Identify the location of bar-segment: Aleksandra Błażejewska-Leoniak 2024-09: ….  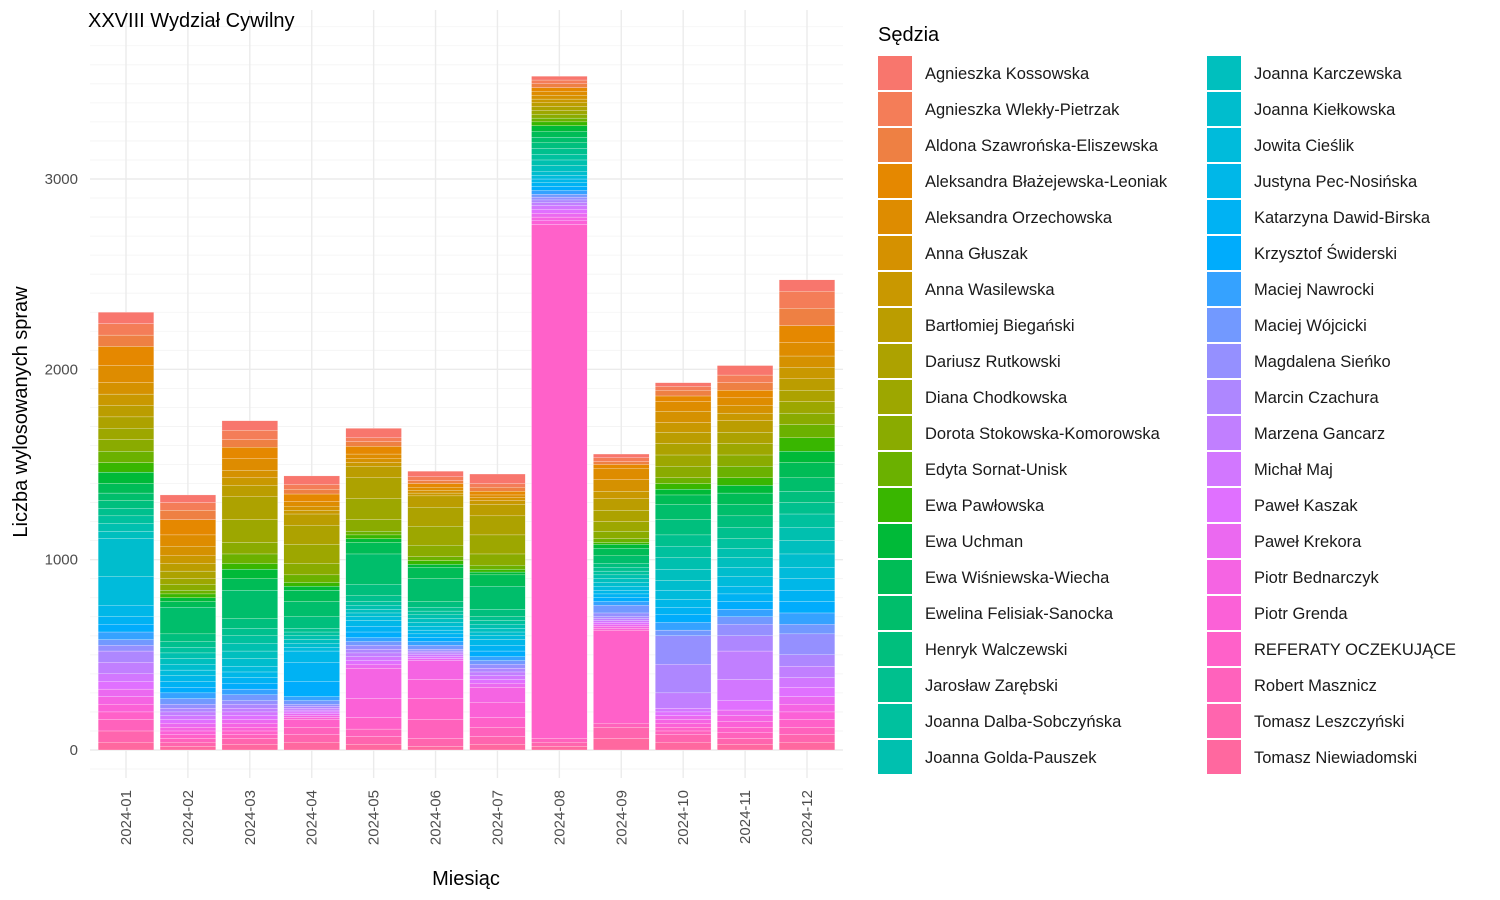
(621, 466).